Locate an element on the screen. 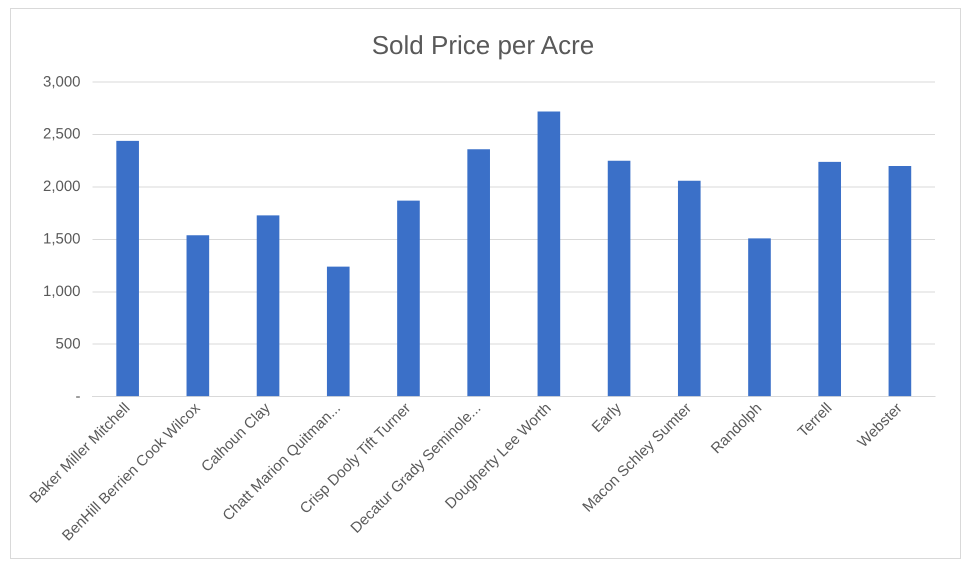 This screenshot has height=567, width=971. y-tick-label: 3,000 is located at coordinates (61, 81).